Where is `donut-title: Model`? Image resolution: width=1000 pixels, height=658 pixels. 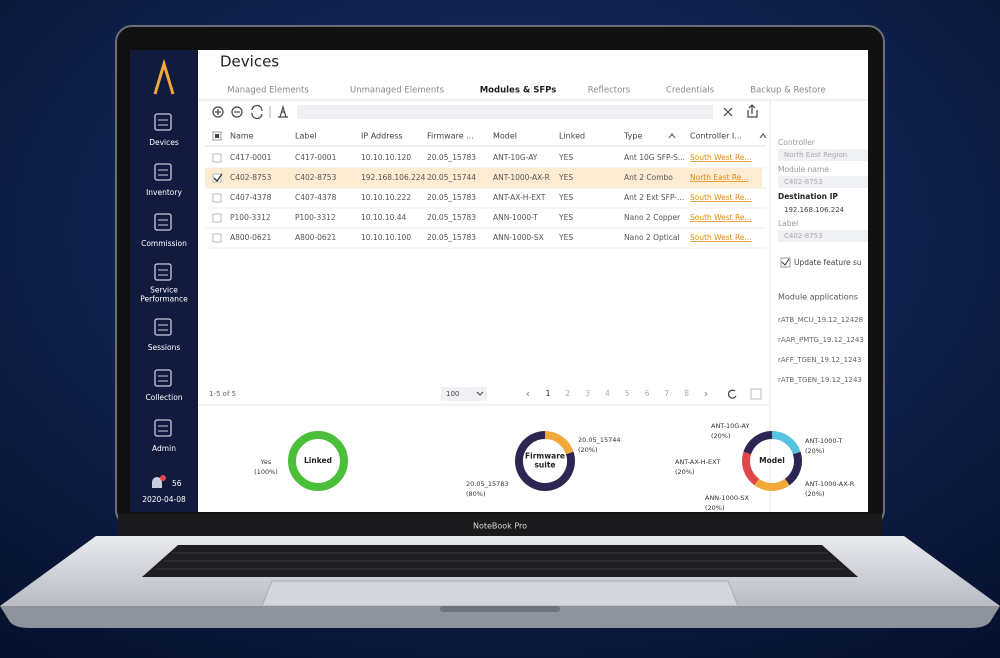 donut-title: Model is located at coordinates (772, 460).